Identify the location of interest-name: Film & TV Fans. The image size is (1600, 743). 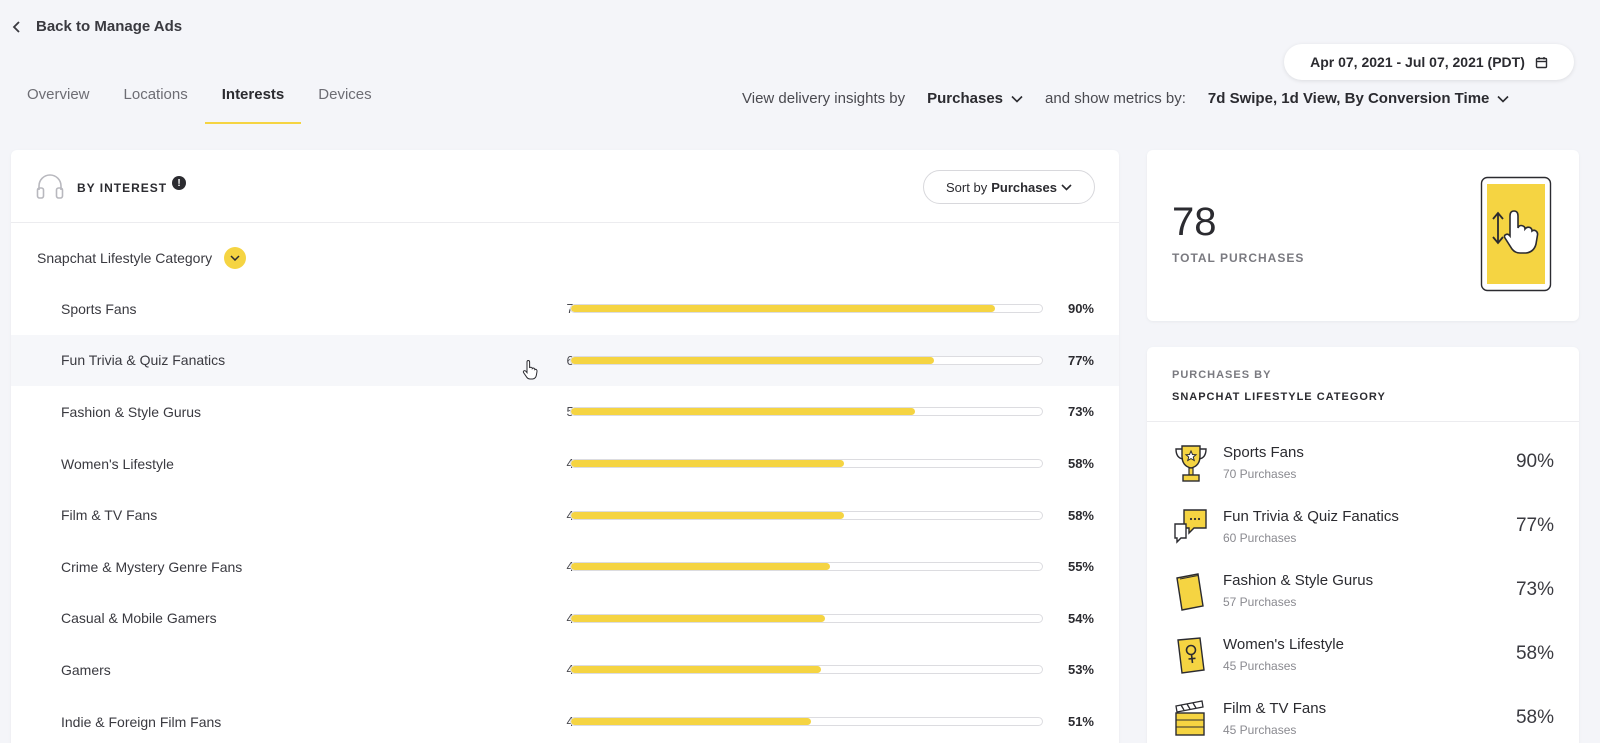
(109, 515).